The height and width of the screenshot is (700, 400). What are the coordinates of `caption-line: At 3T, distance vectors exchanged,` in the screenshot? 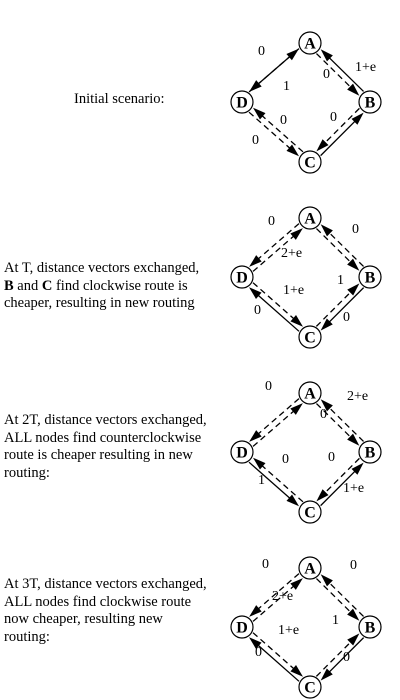 It's located at (105, 584).